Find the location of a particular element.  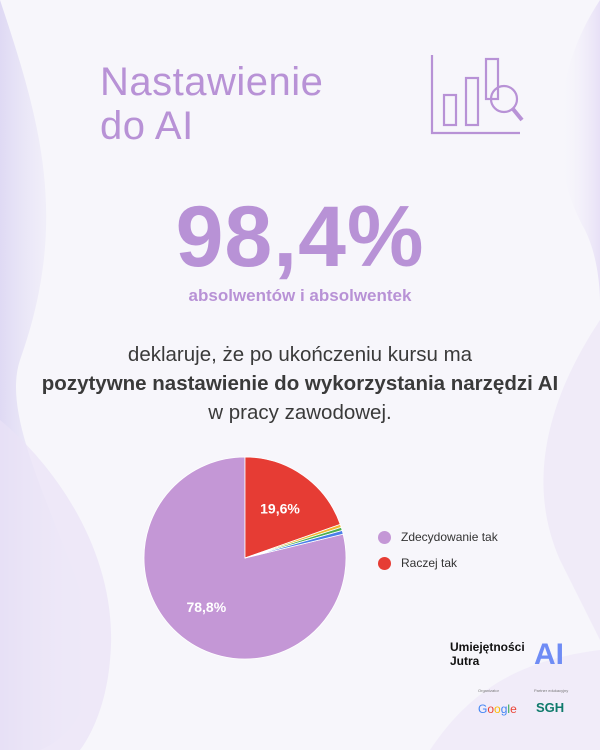

legend-label: Raczej tak is located at coordinates (429, 563).